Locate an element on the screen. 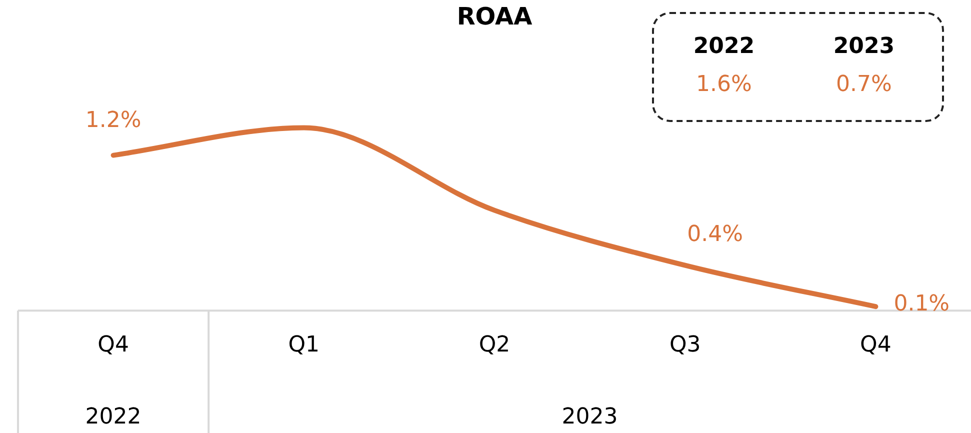 The image size is (971, 433). text: 0.7% is located at coordinates (864, 84).